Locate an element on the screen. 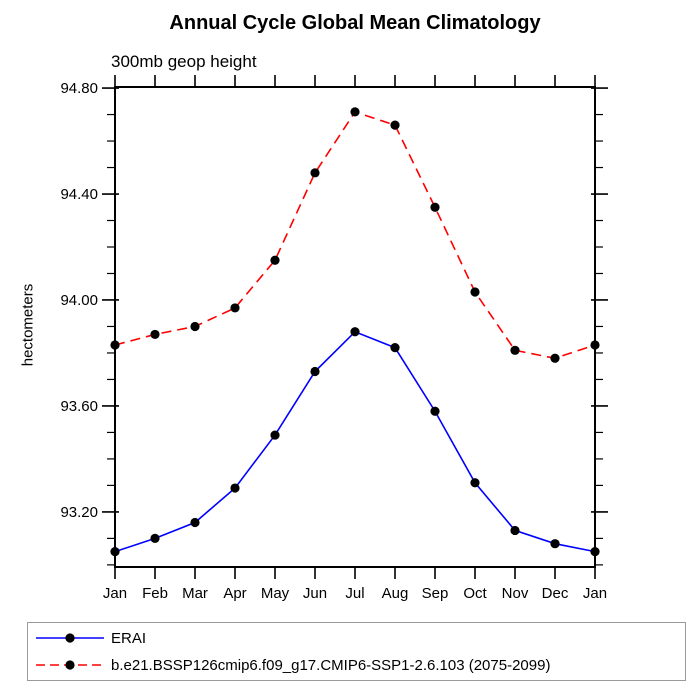 The width and height of the screenshot is (700, 700). chart-subtitle: 300mb geop height is located at coordinates (184, 61).